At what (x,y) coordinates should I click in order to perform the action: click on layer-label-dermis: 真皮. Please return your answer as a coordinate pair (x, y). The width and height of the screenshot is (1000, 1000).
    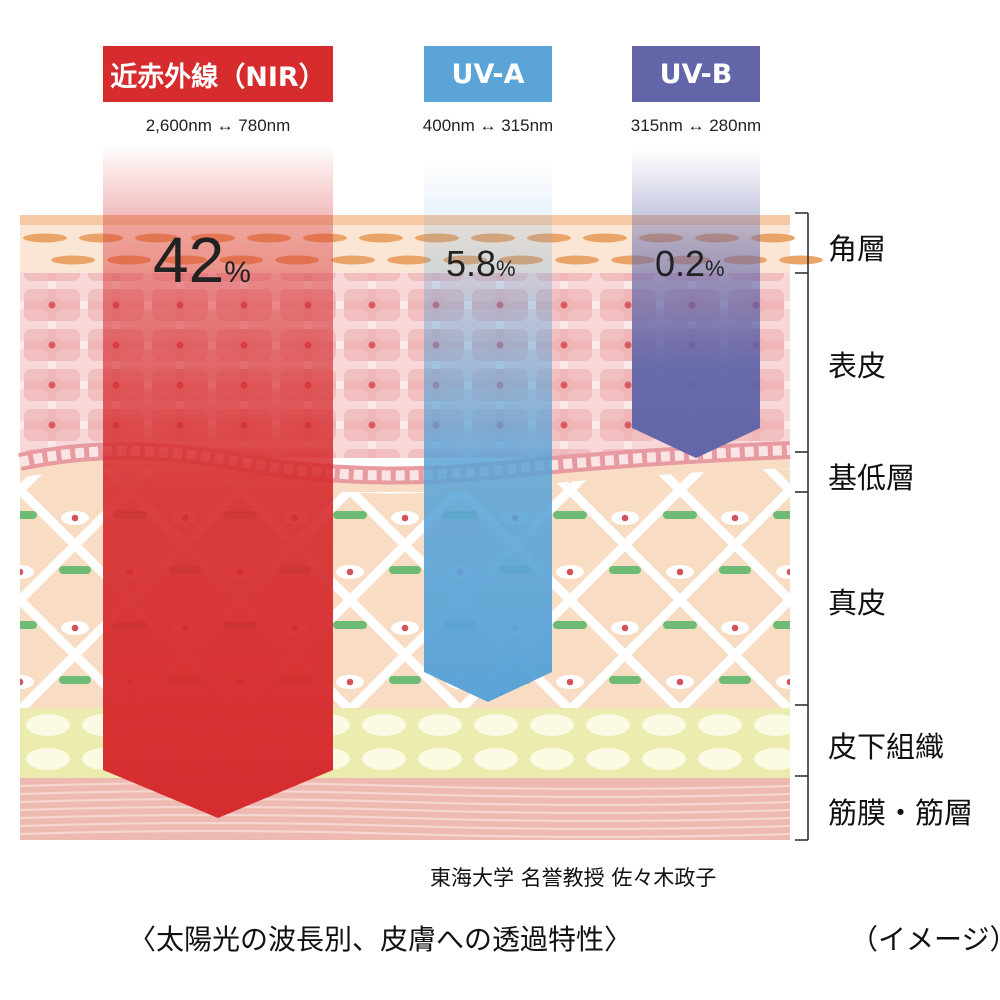
    Looking at the image, I should click on (857, 603).